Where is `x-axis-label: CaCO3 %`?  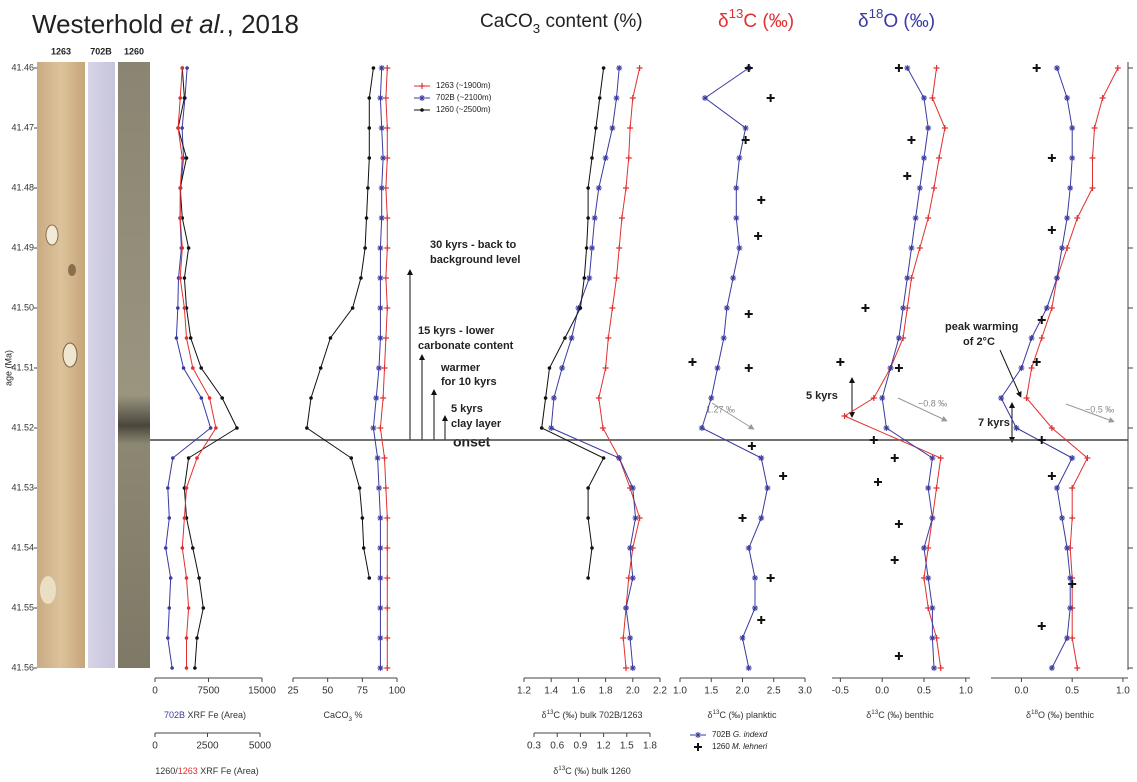
x-axis-label: CaCO3 % is located at coordinates (342, 716).